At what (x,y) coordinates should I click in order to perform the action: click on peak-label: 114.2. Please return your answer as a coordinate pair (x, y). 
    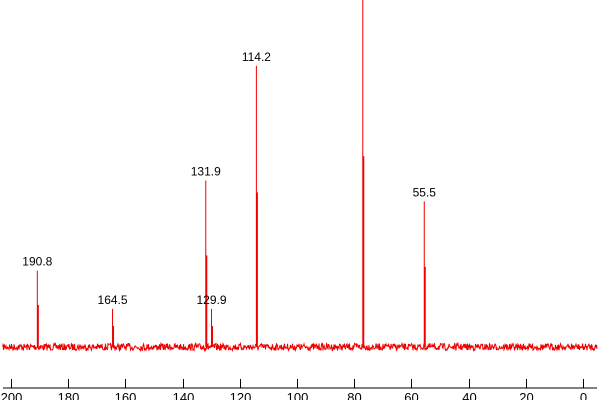
    Looking at the image, I should click on (256, 57).